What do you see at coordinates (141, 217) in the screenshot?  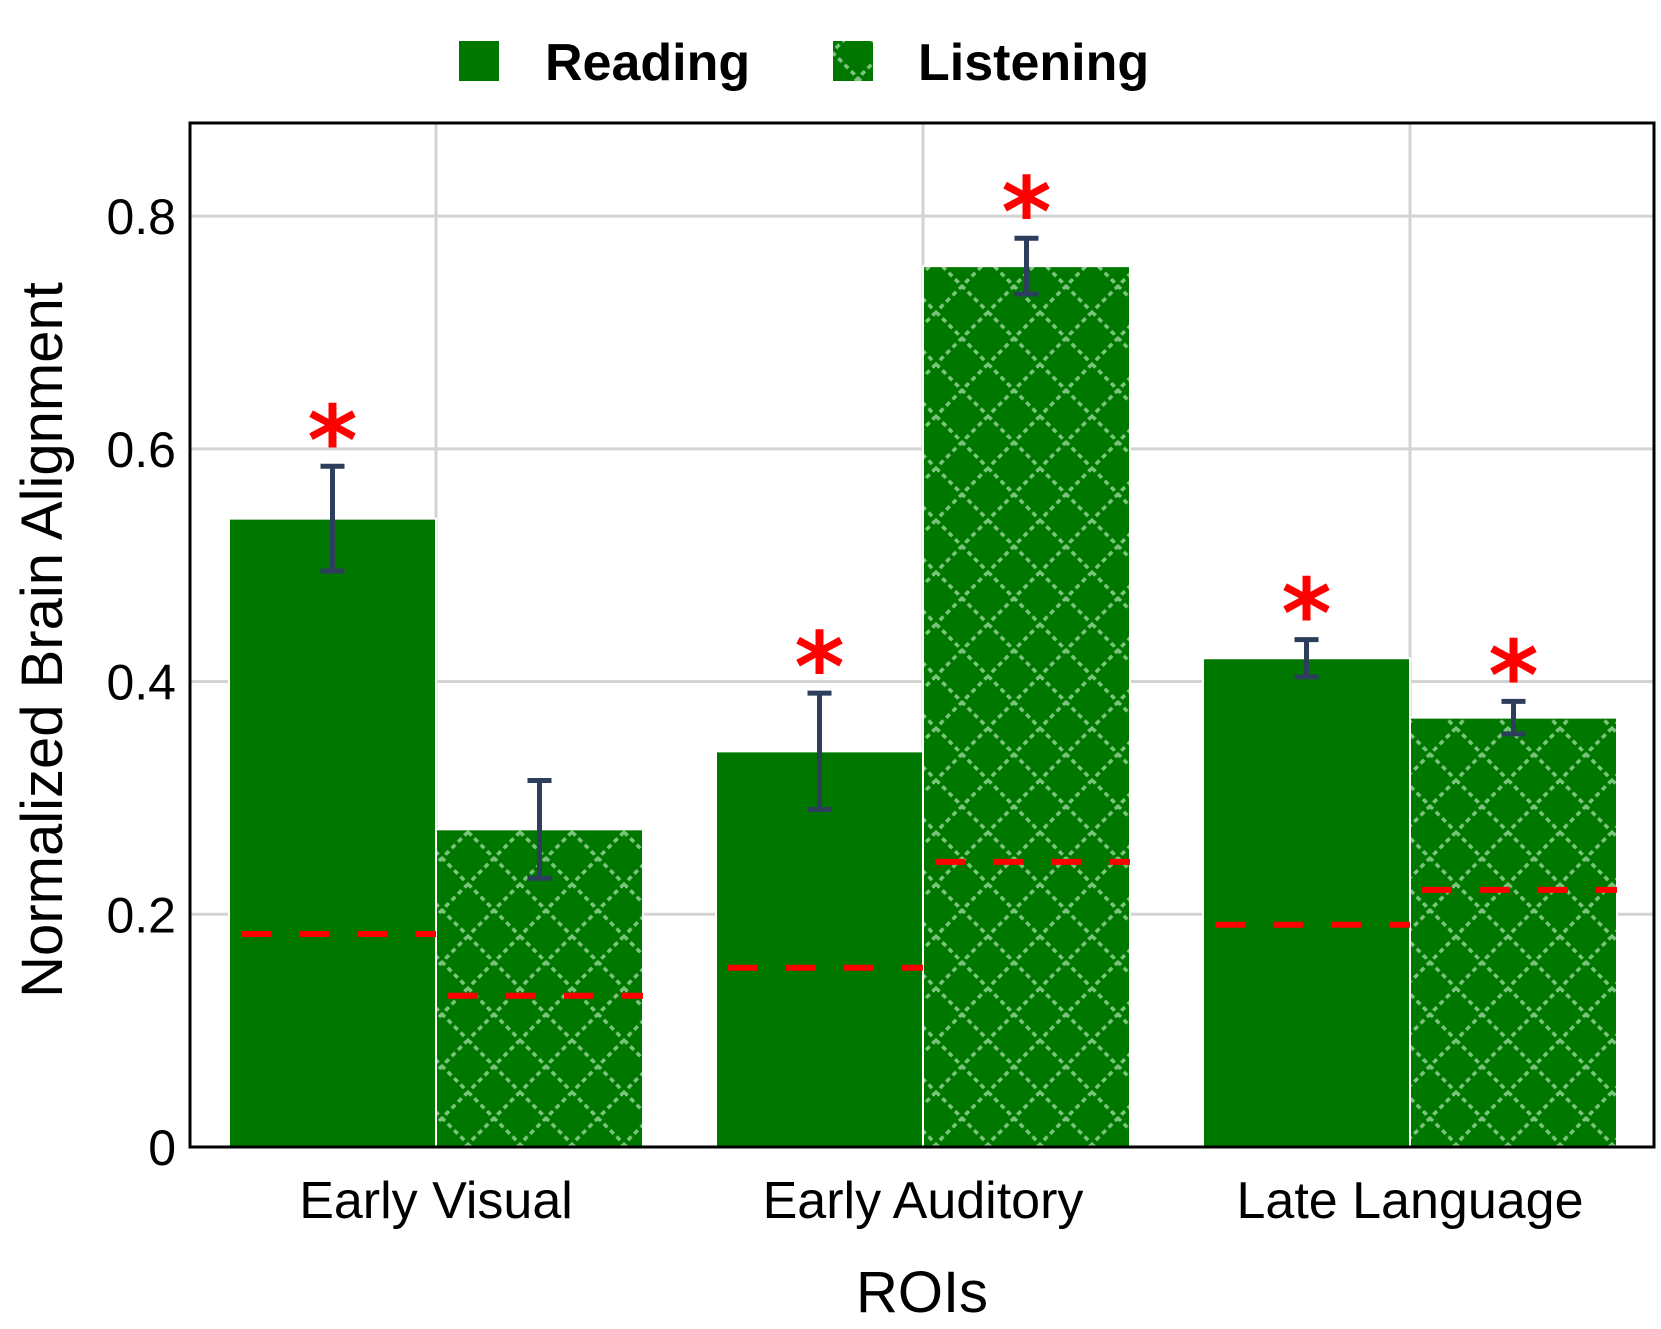 I see `y-tick-label: 0.8` at bounding box center [141, 217].